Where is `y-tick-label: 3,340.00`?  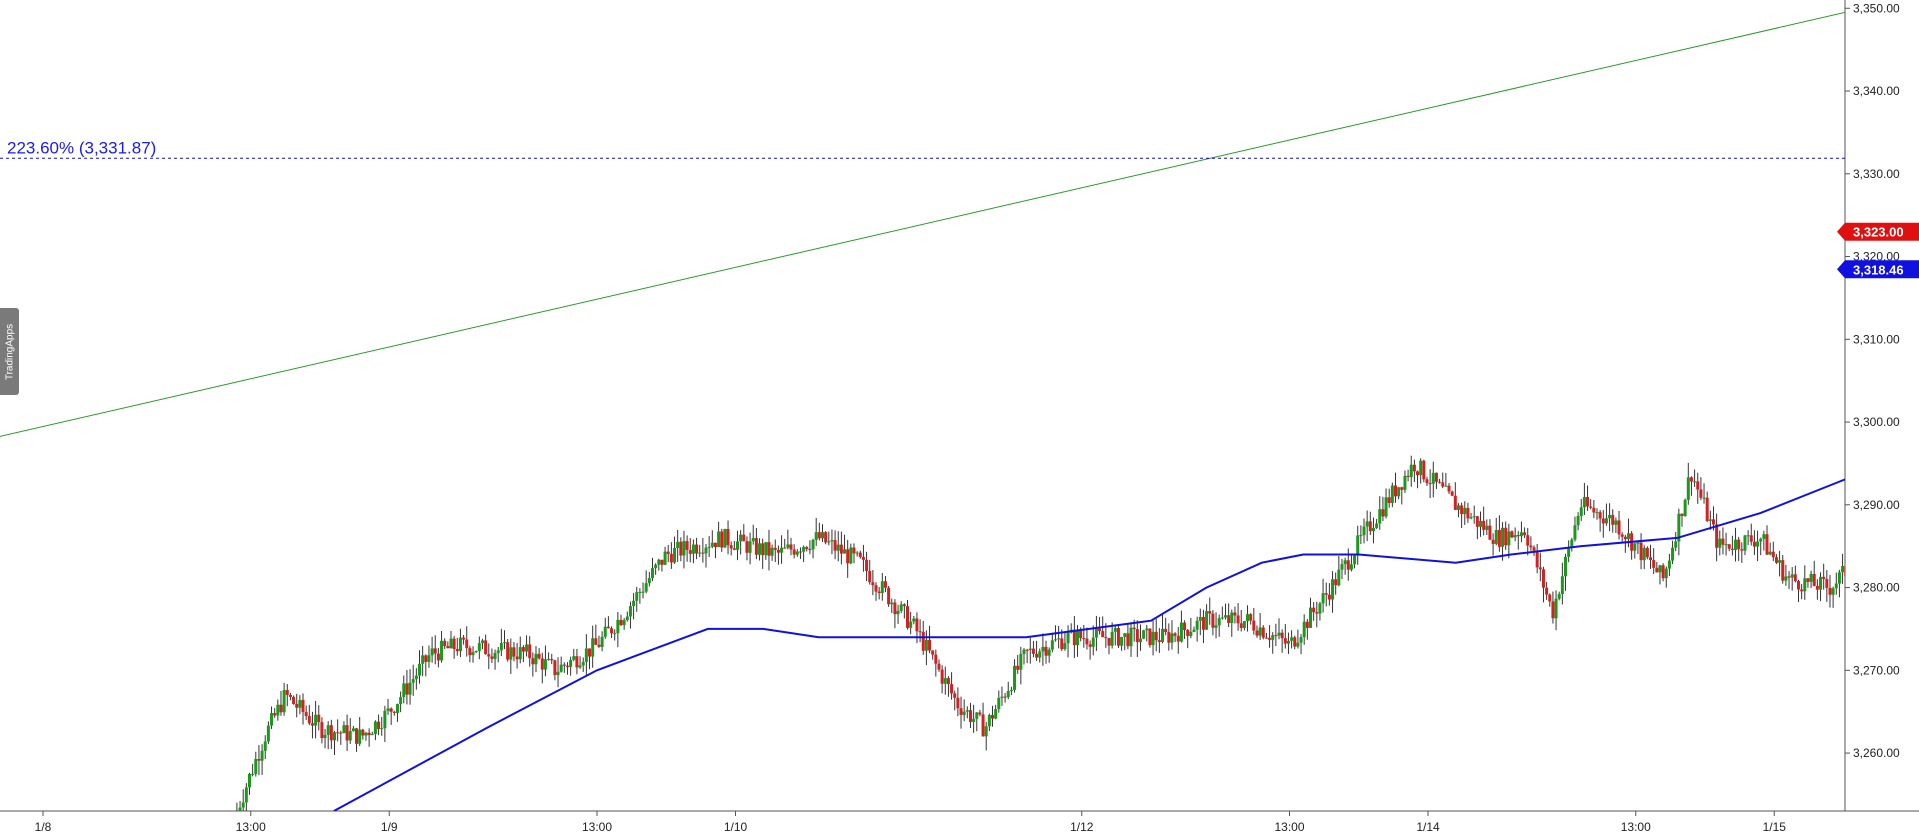 y-tick-label: 3,340.00 is located at coordinates (1876, 91).